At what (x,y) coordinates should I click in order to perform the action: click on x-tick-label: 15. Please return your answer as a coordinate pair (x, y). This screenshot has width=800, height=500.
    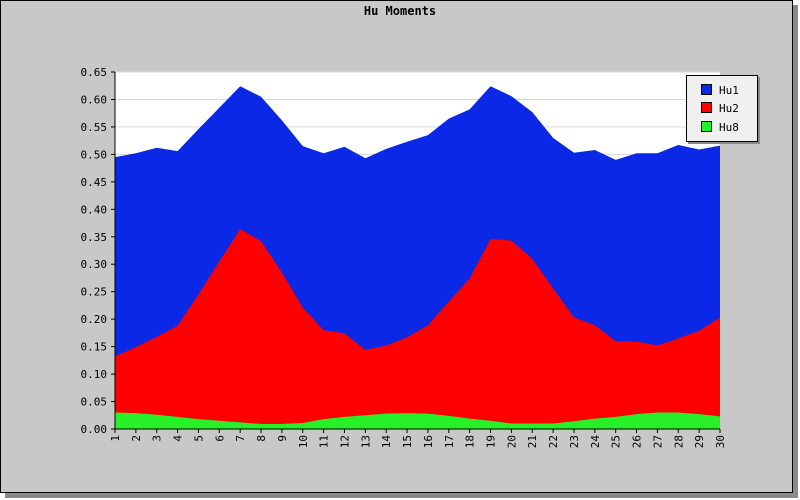
    Looking at the image, I should click on (407, 441).